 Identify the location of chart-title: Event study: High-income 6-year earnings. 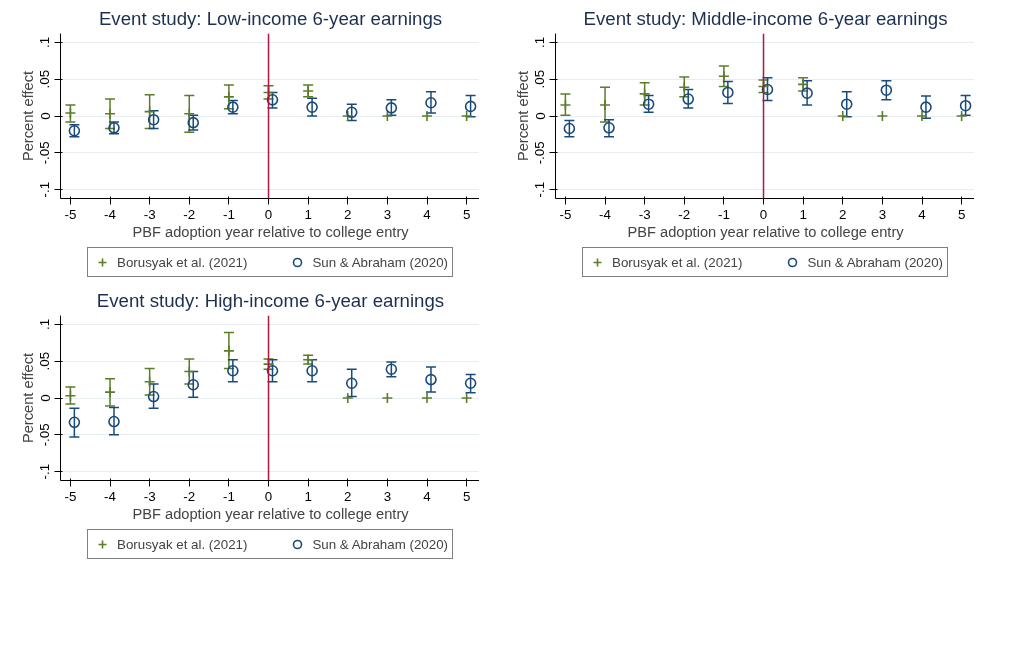
(270, 300).